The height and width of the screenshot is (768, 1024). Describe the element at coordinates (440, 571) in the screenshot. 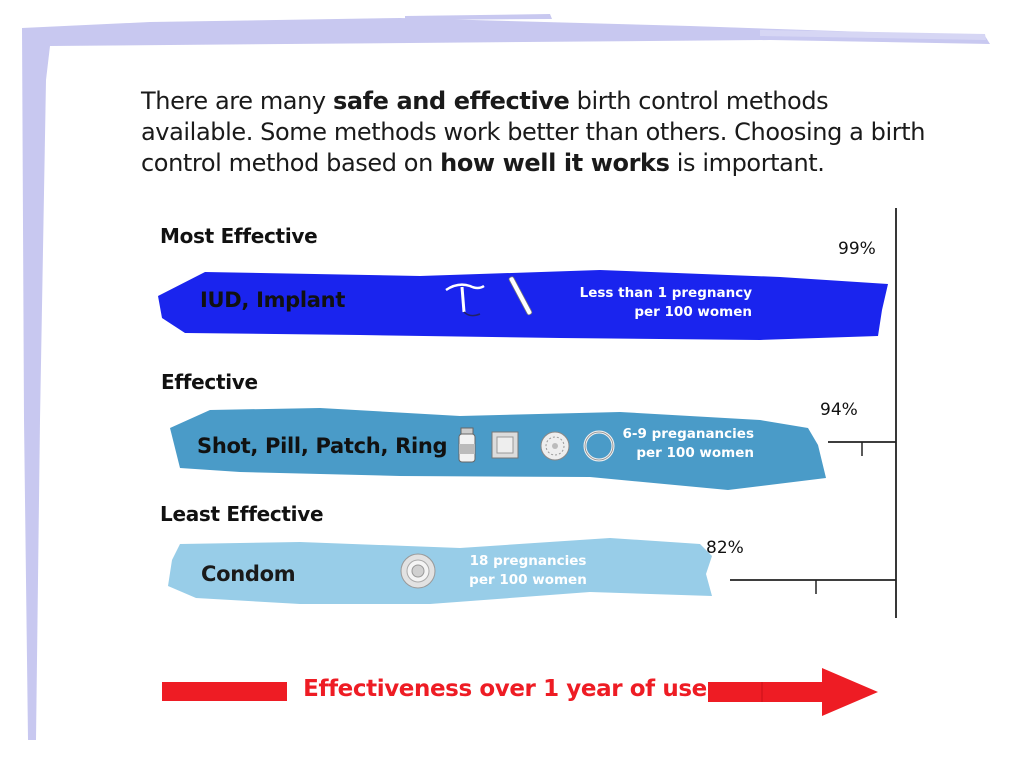

I see `bar-condom` at that location.